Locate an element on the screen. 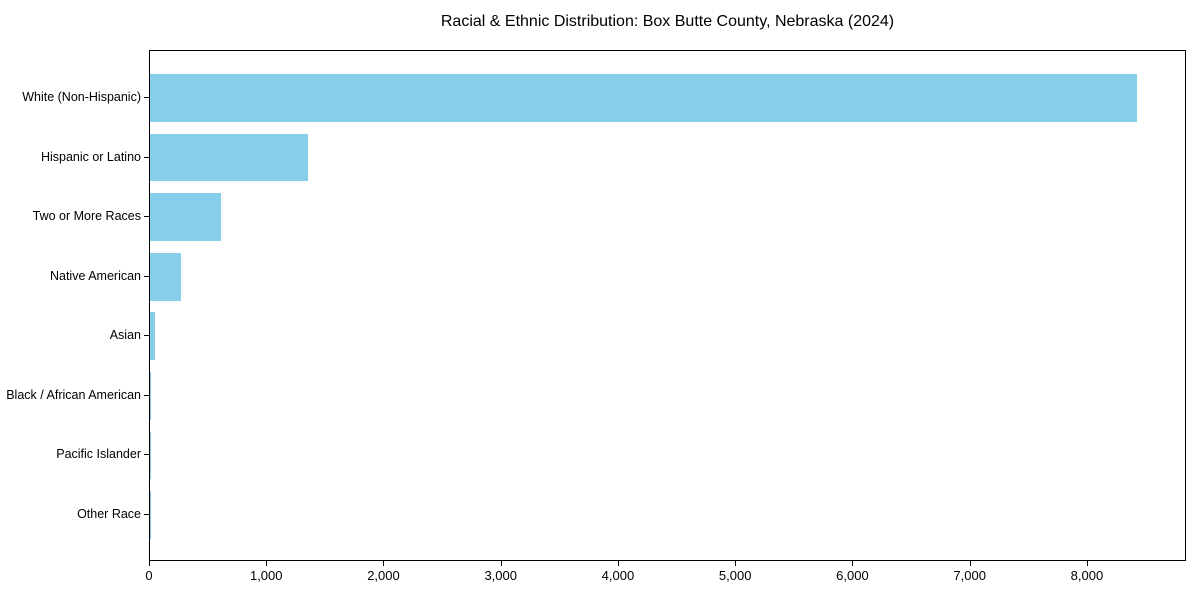  x-tick-label: 8,000 is located at coordinates (1087, 575).